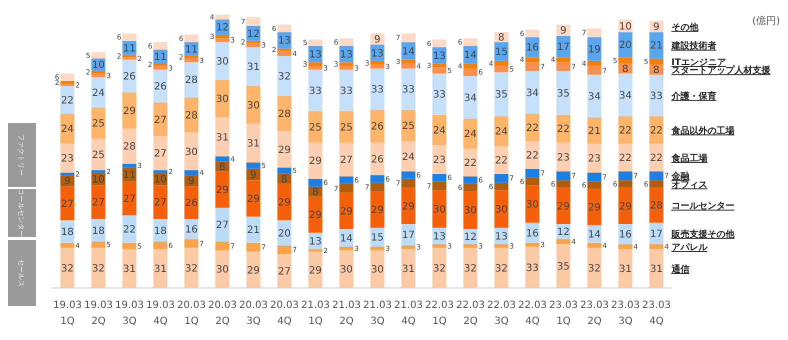 The image size is (788, 340). Describe the element at coordinates (98, 231) in the screenshot. I see `data-label: 18` at that location.